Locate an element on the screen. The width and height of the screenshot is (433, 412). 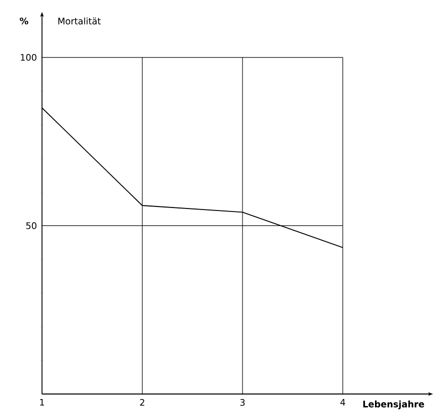
y-tick-label: 100 is located at coordinates (28, 57).